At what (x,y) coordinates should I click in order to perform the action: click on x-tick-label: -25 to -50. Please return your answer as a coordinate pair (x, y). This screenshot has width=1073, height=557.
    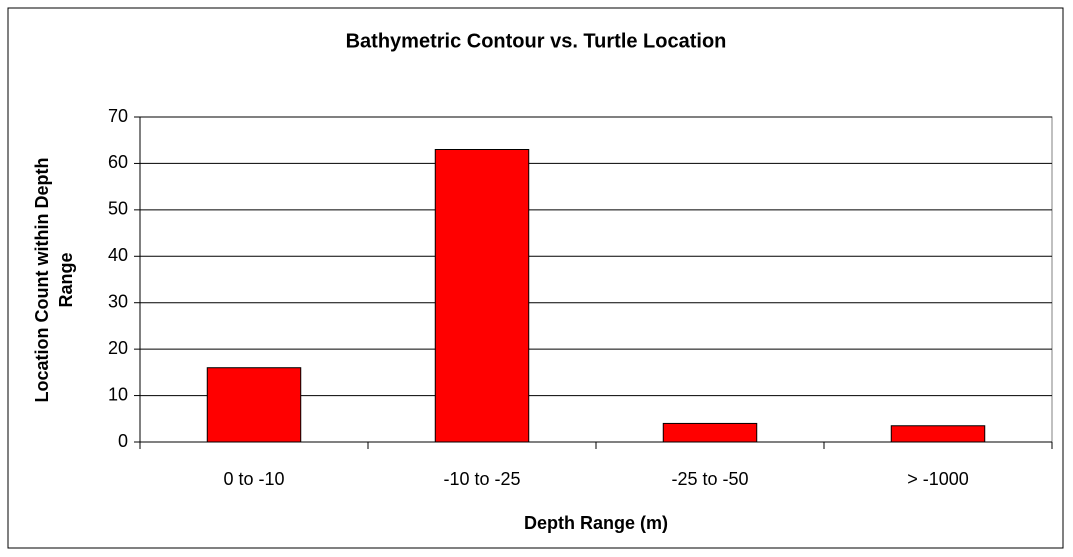
    Looking at the image, I should click on (709, 479).